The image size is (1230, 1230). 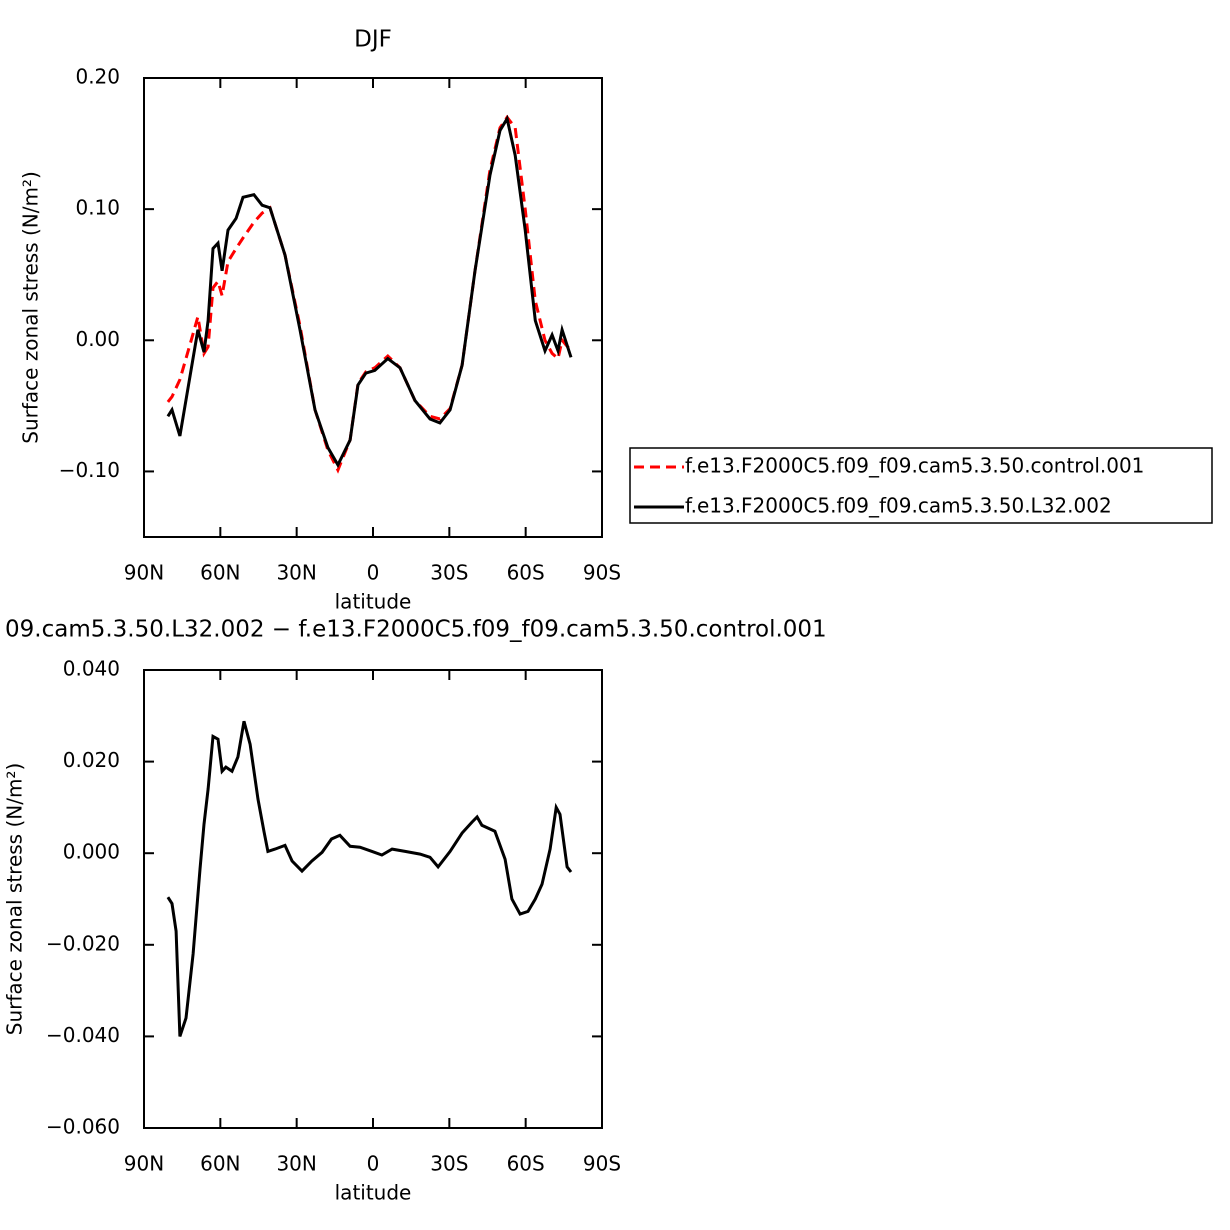 What do you see at coordinates (97, 339) in the screenshot?
I see `y-tick-label: 0.00` at bounding box center [97, 339].